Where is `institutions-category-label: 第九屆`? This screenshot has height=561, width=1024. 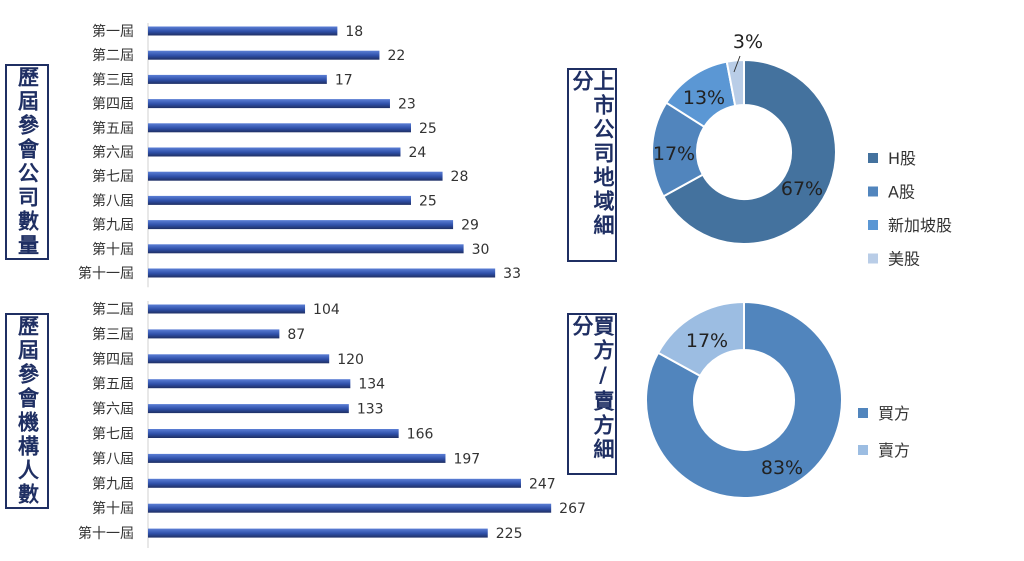
institutions-category-label: 第九屆 is located at coordinates (113, 483).